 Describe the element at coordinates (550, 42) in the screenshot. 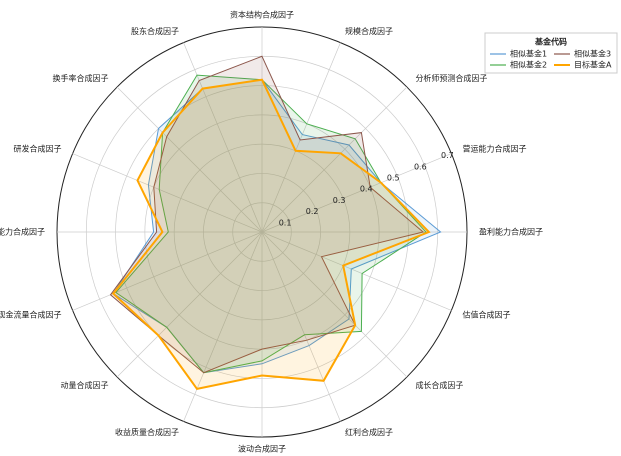

I see `legend-title: 基金代码` at that location.